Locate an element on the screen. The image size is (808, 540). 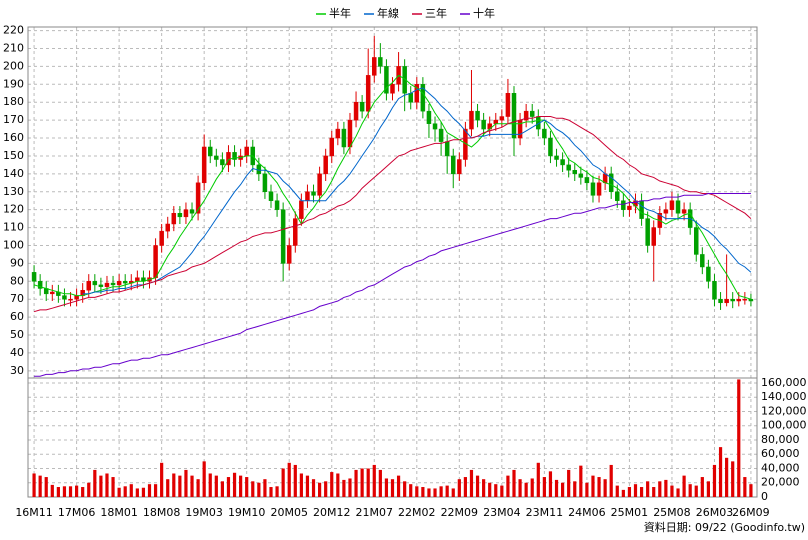
y-tick-label: 210 is located at coordinates (13, 47).